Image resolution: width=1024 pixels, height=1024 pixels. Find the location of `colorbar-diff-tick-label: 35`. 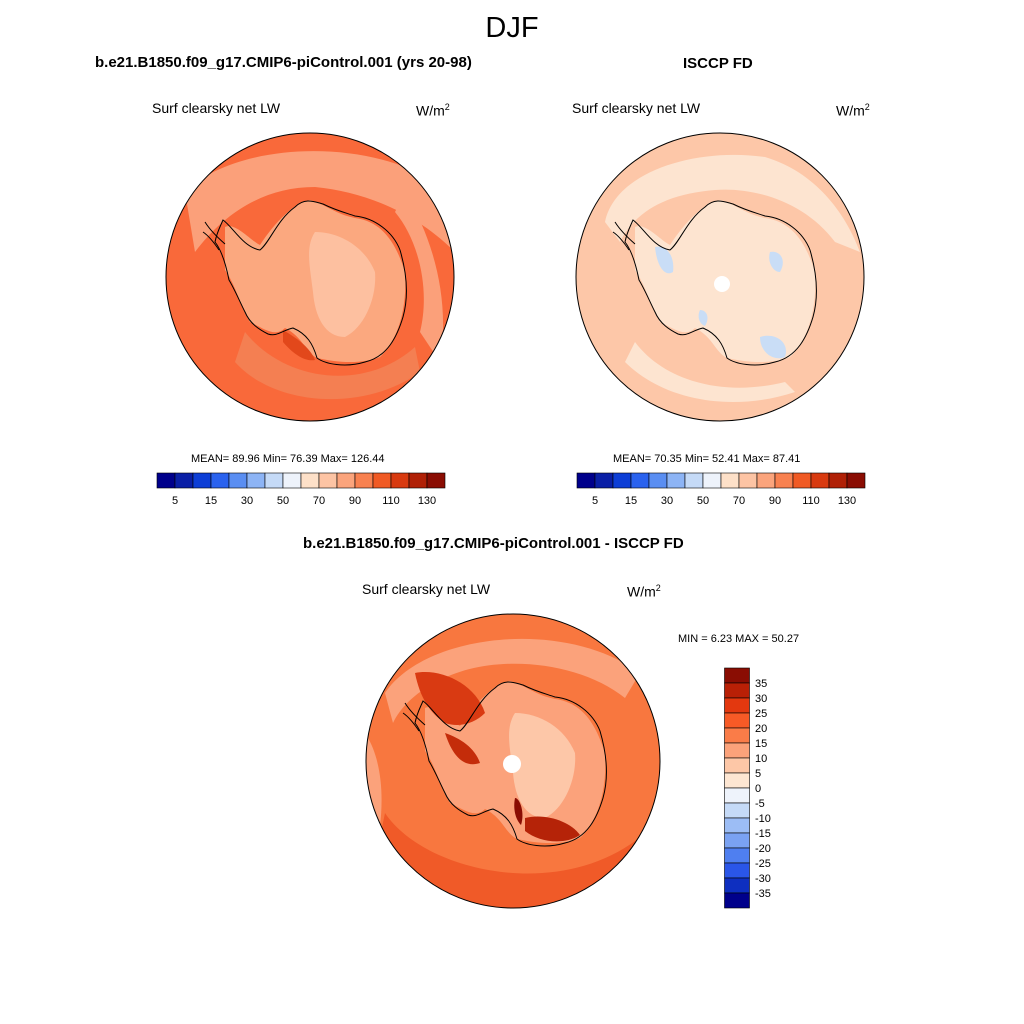

colorbar-diff-tick-label: 35 is located at coordinates (761, 684).